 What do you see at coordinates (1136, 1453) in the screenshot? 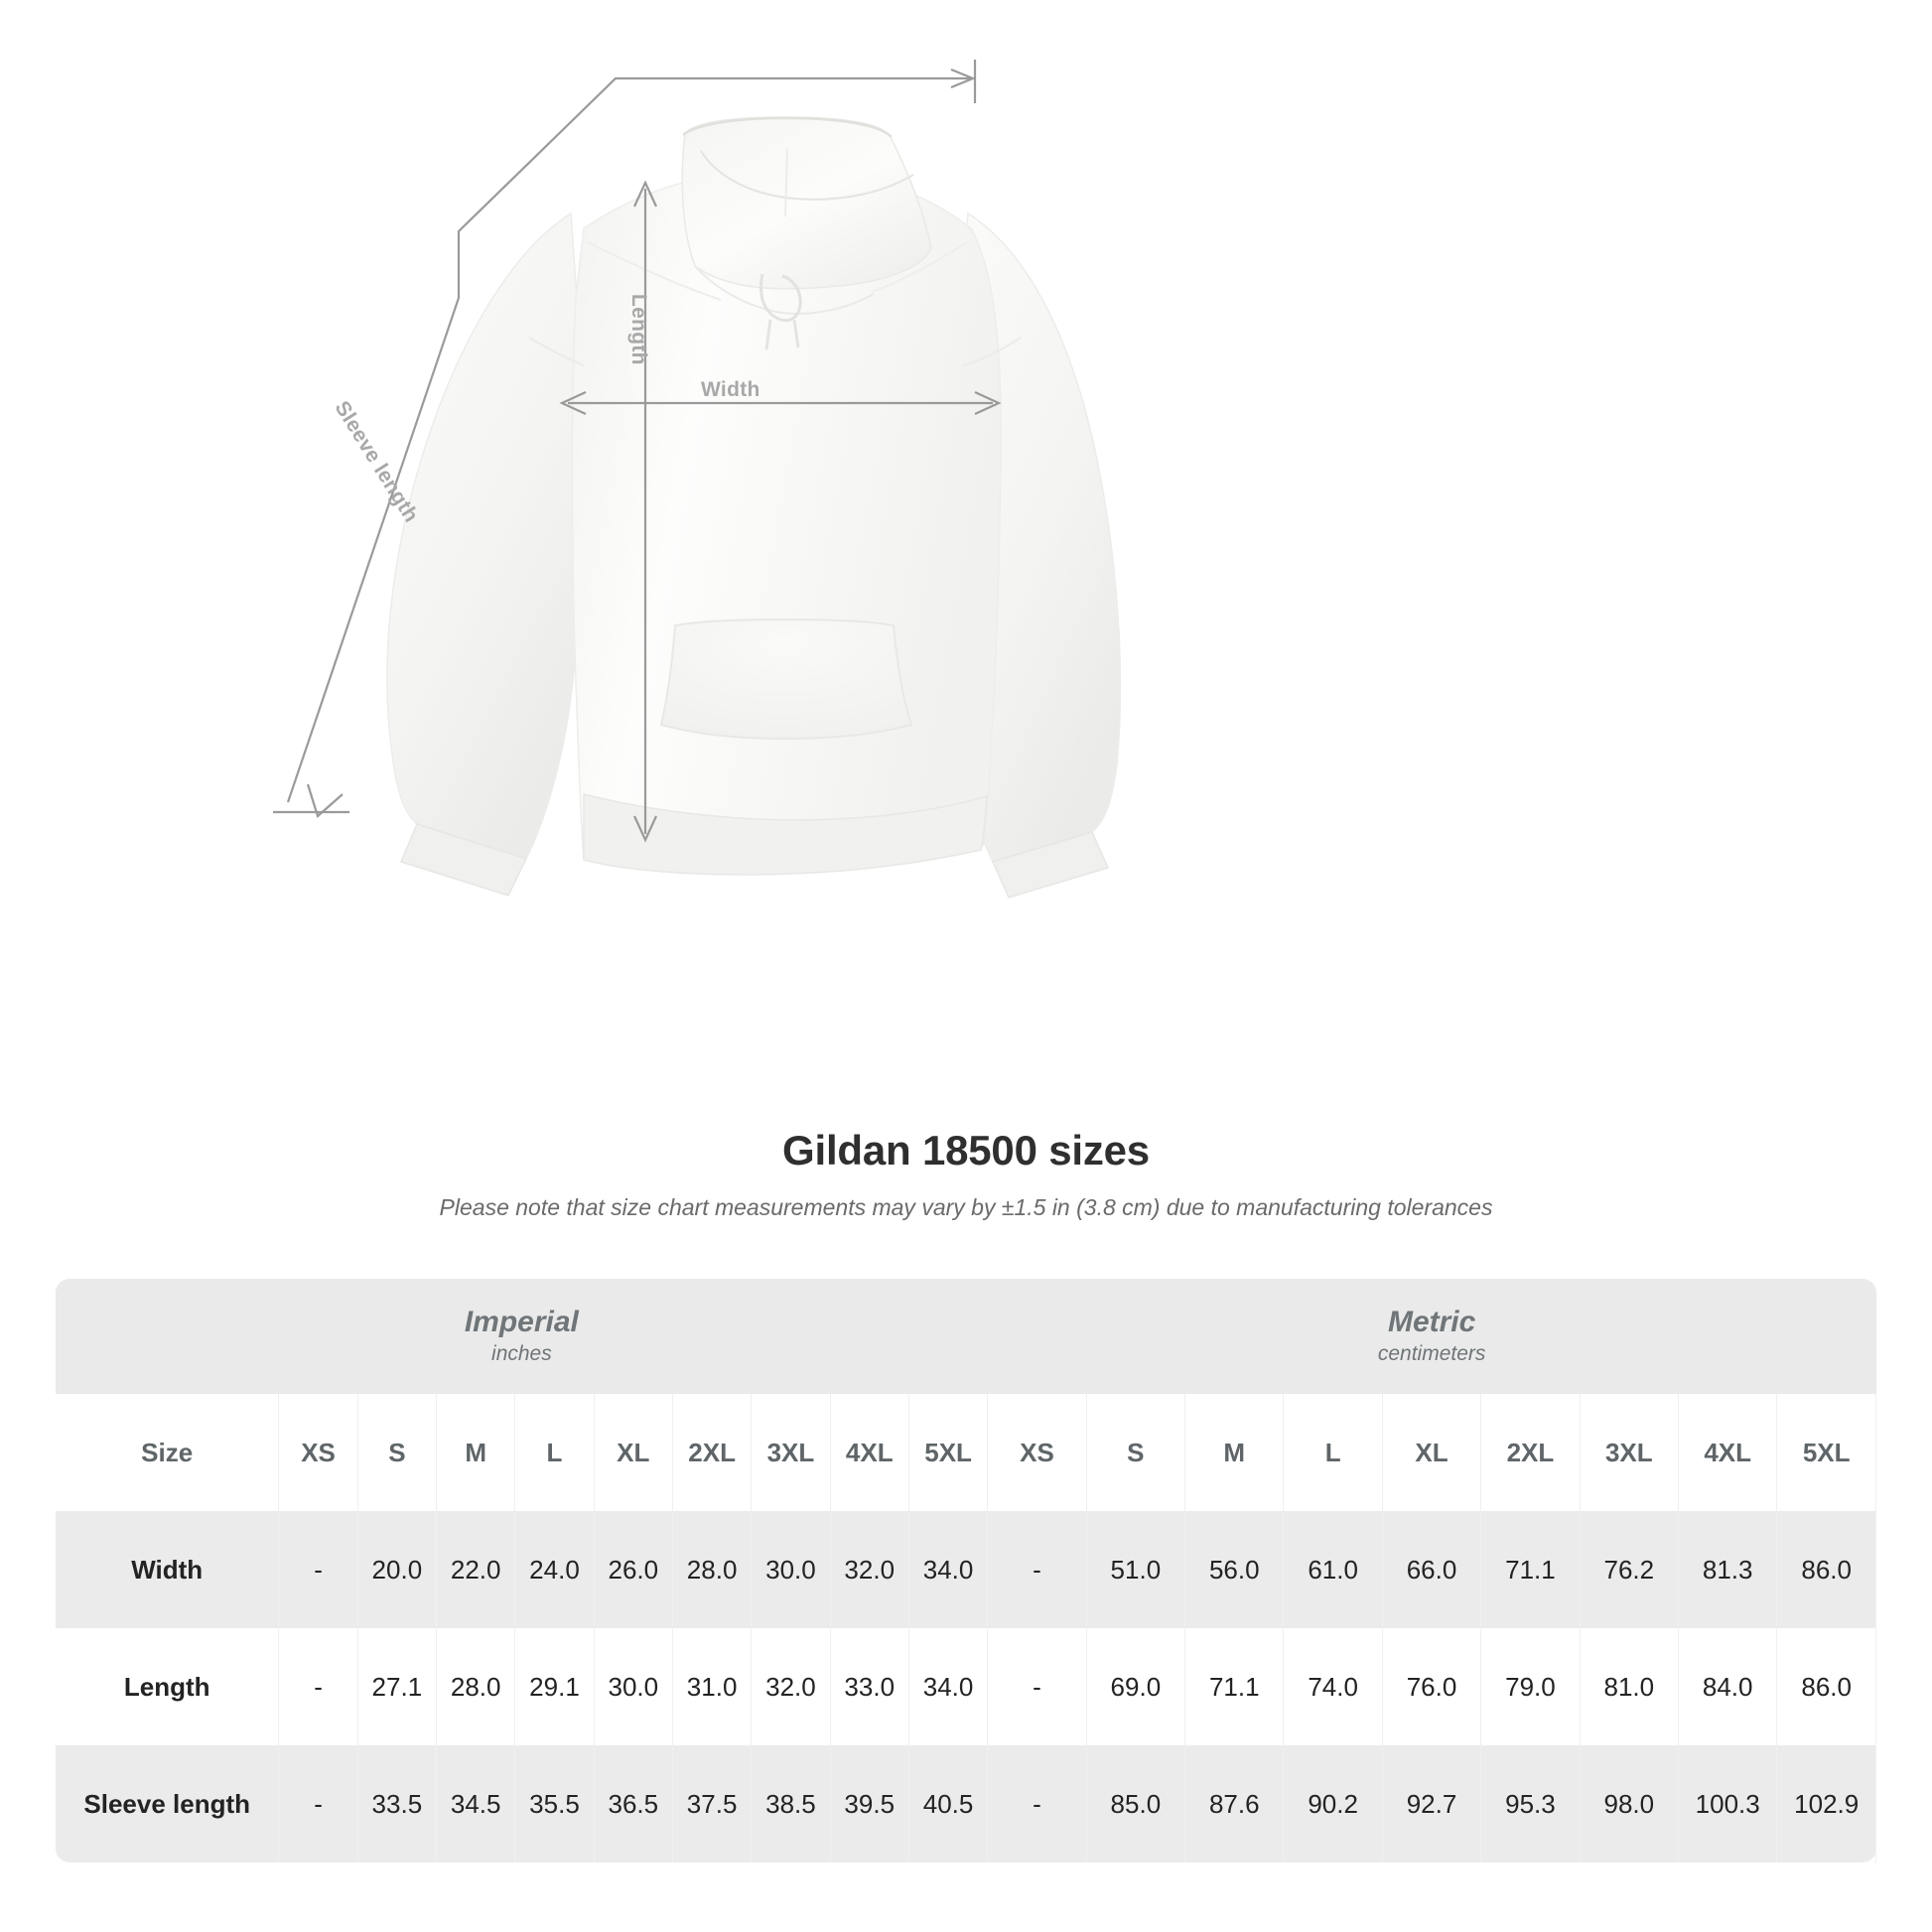
I see `size-header-metric-s: S` at bounding box center [1136, 1453].